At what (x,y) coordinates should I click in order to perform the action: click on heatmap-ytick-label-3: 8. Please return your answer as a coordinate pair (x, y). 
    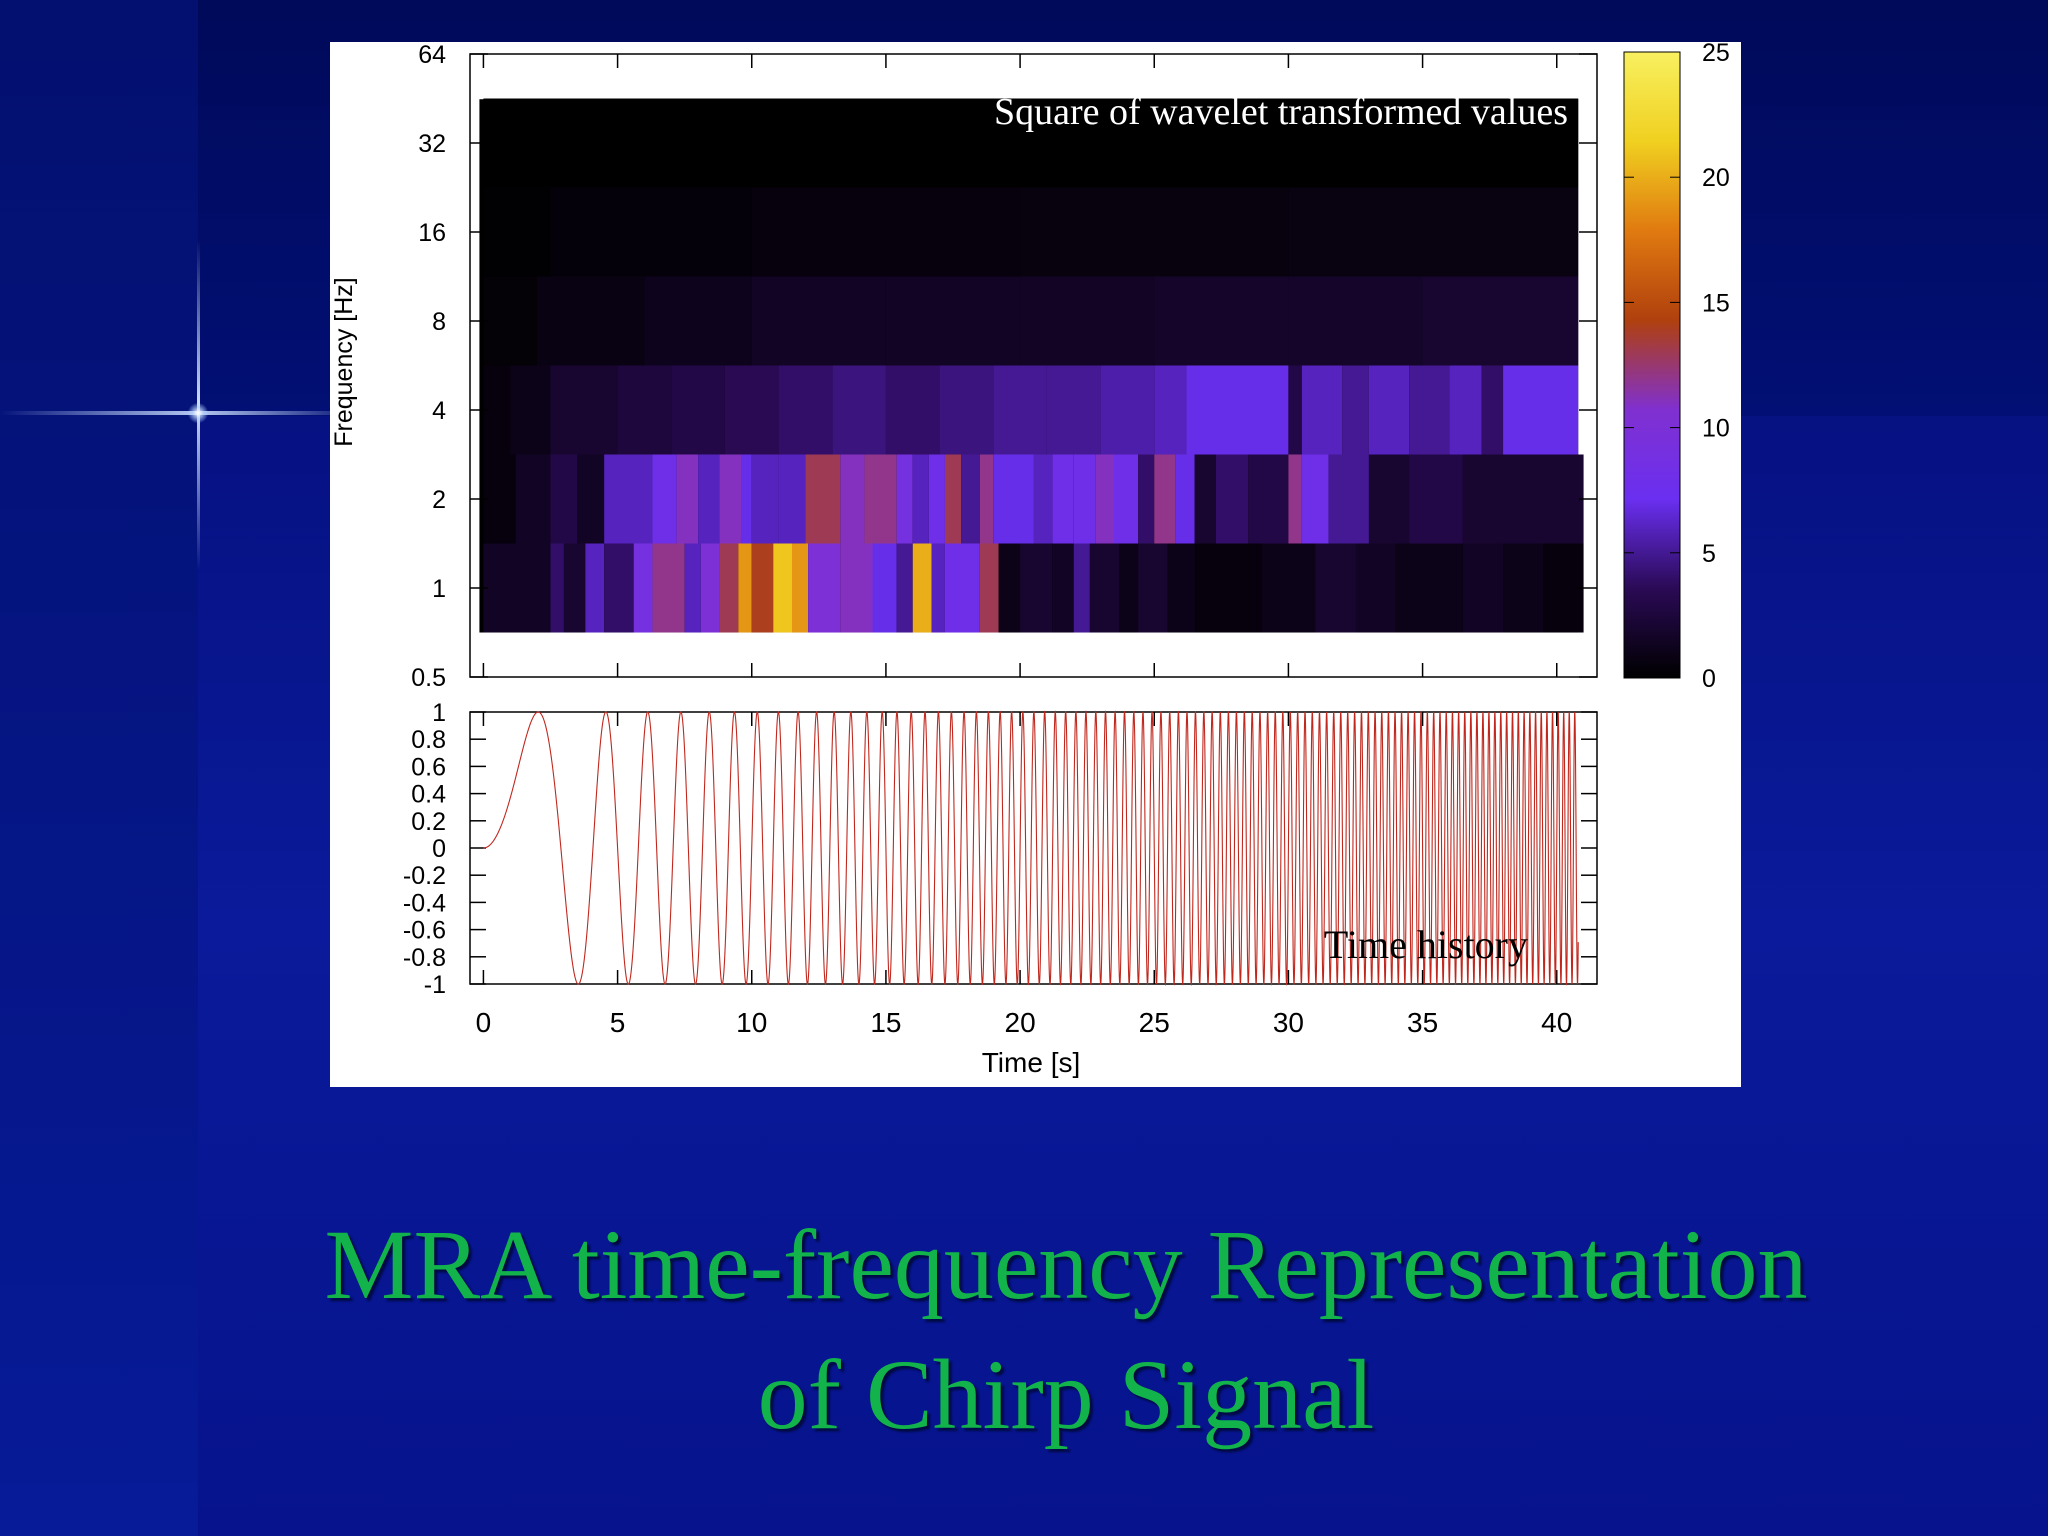
    Looking at the image, I should click on (439, 322).